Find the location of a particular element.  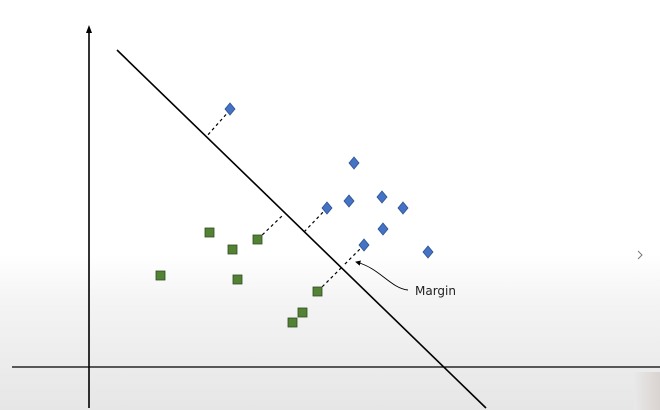

margin-annotation-arrow is located at coordinates (382, 275).